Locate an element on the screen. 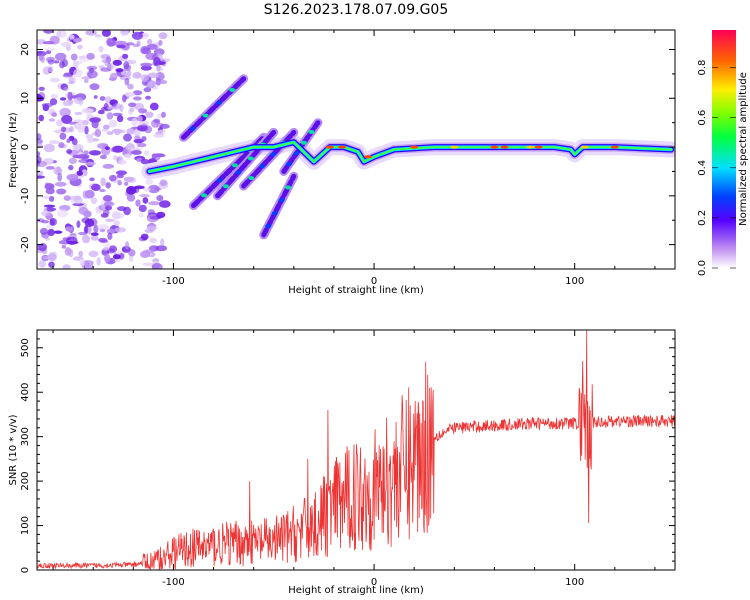 The height and width of the screenshot is (600, 750). colorbar-tick-label: 0.2 is located at coordinates (702, 218).